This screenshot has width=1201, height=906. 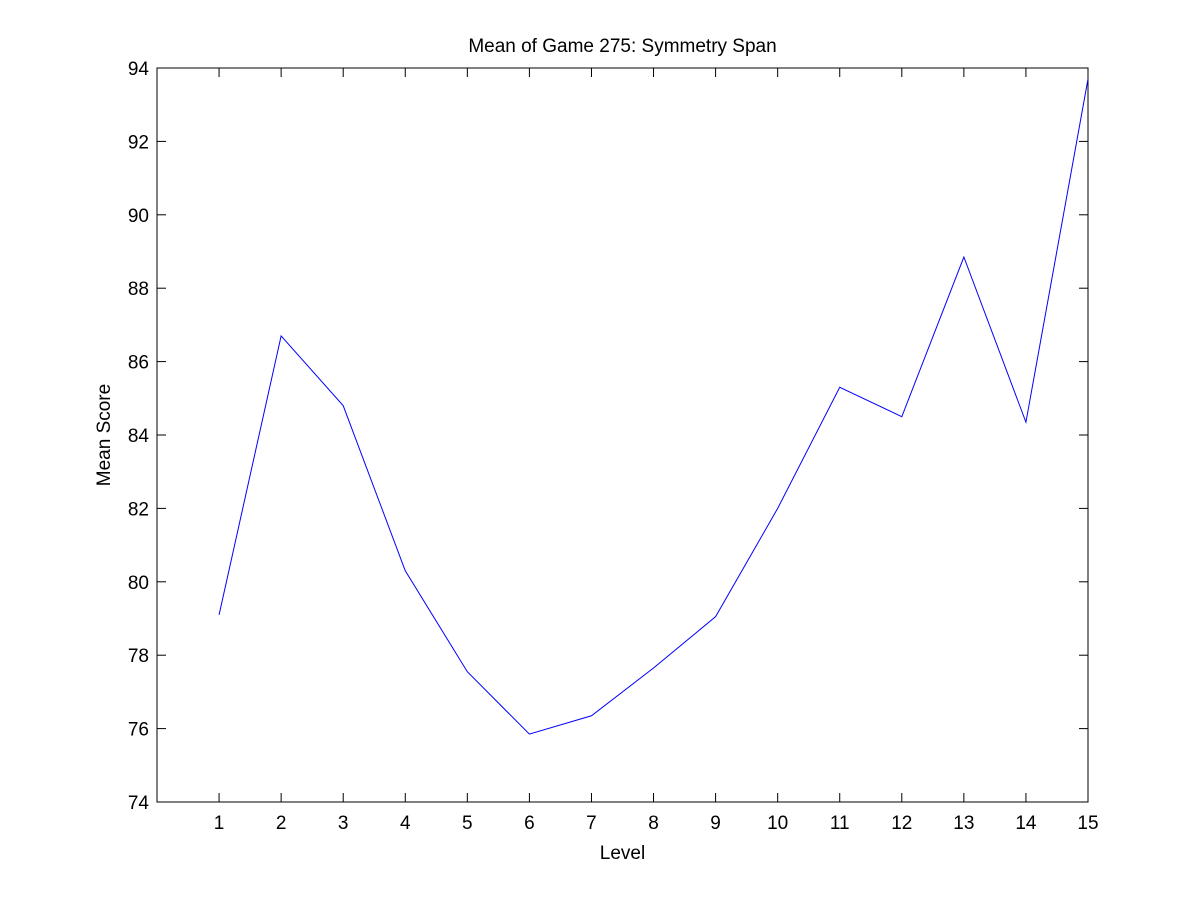 I want to click on x-tick-label: 2, so click(x=281, y=823).